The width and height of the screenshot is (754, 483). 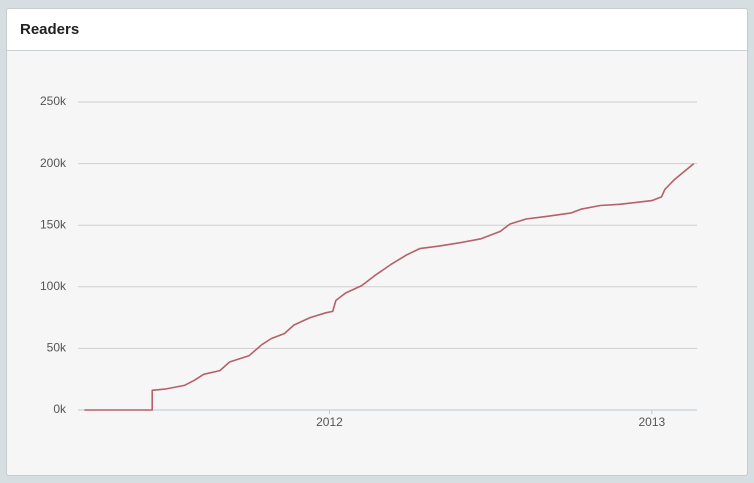 What do you see at coordinates (53, 163) in the screenshot?
I see `y-tick-label: 200k` at bounding box center [53, 163].